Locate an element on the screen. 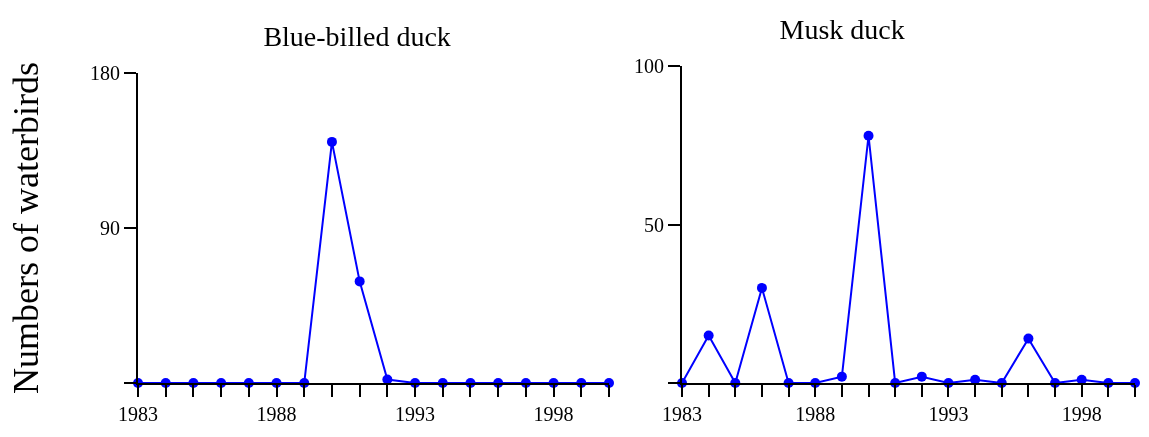 Image resolution: width=1149 pixels, height=437 pixels. y-tick-label: 100 is located at coordinates (649, 66).